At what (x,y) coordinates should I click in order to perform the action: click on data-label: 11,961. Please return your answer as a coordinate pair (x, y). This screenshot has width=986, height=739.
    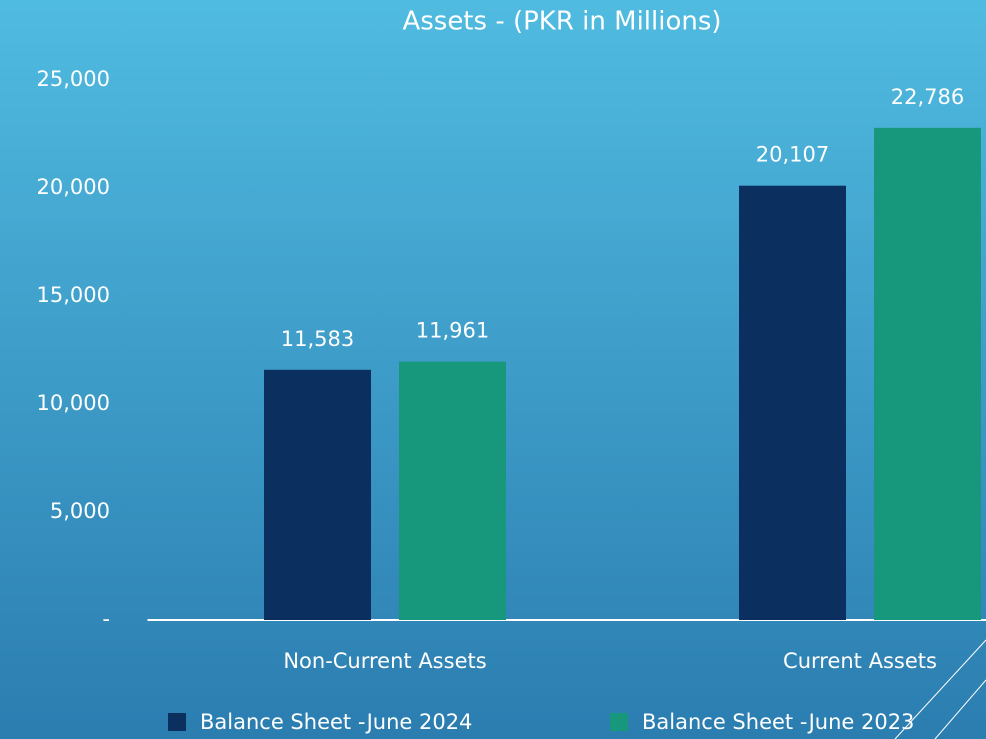
    Looking at the image, I should click on (452, 331).